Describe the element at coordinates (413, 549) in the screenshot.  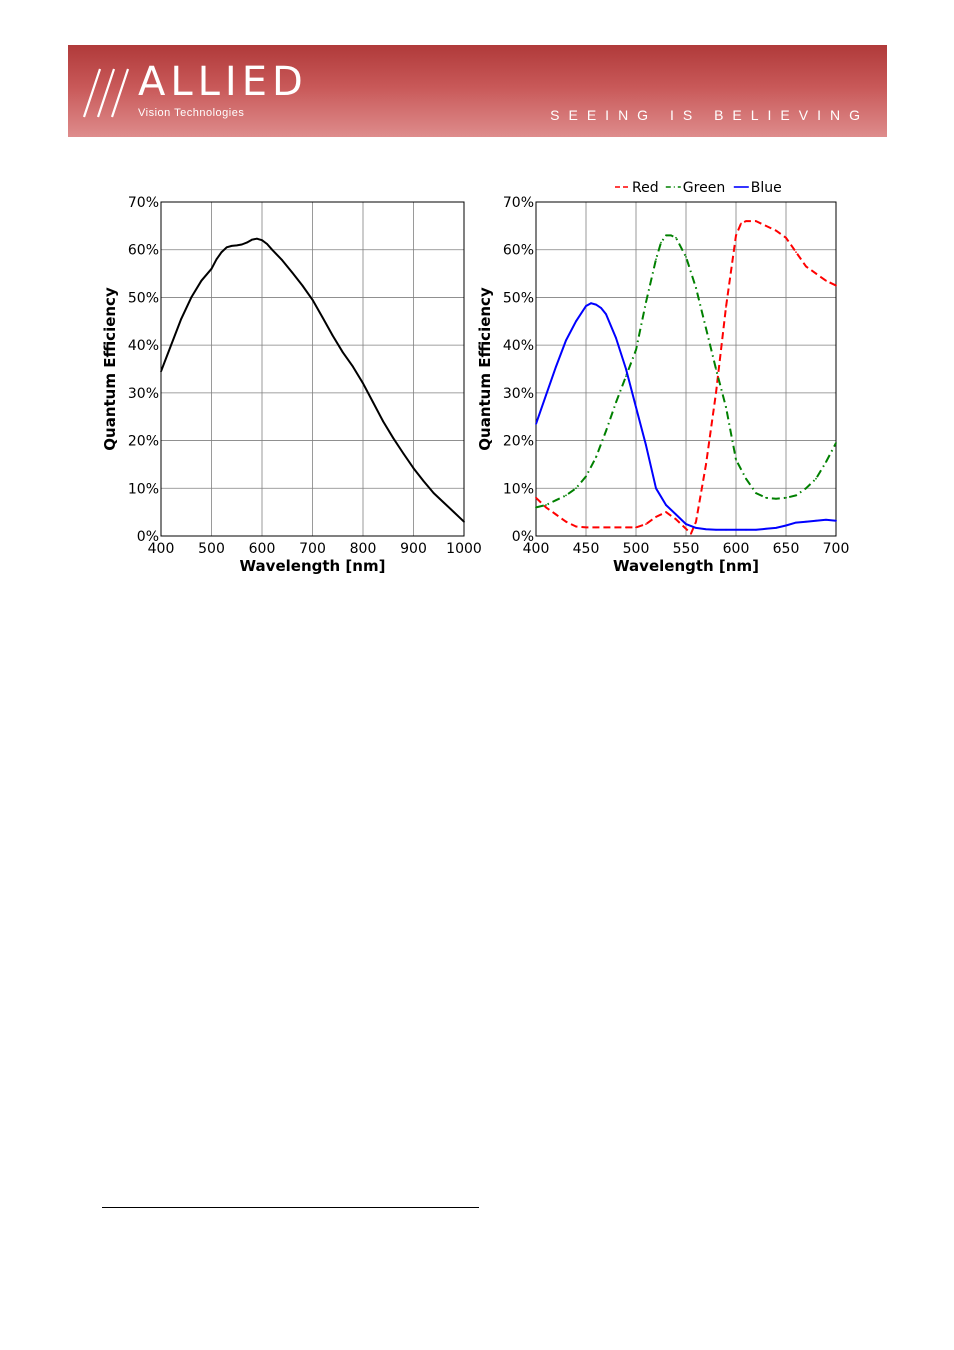
I see `x-tick-label: 900` at that location.